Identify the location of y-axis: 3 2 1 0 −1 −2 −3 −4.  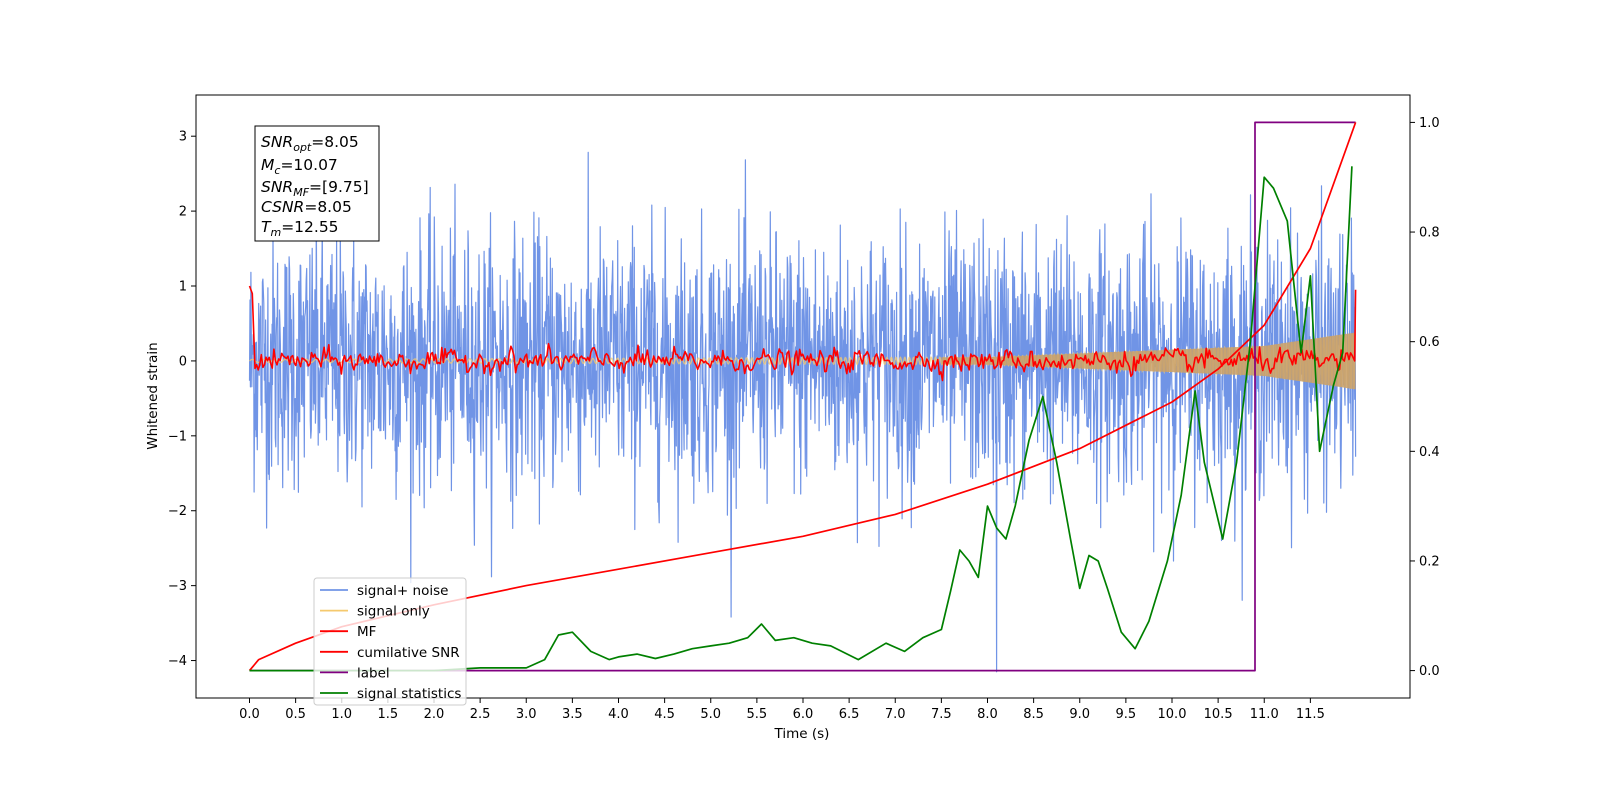
(182, 399).